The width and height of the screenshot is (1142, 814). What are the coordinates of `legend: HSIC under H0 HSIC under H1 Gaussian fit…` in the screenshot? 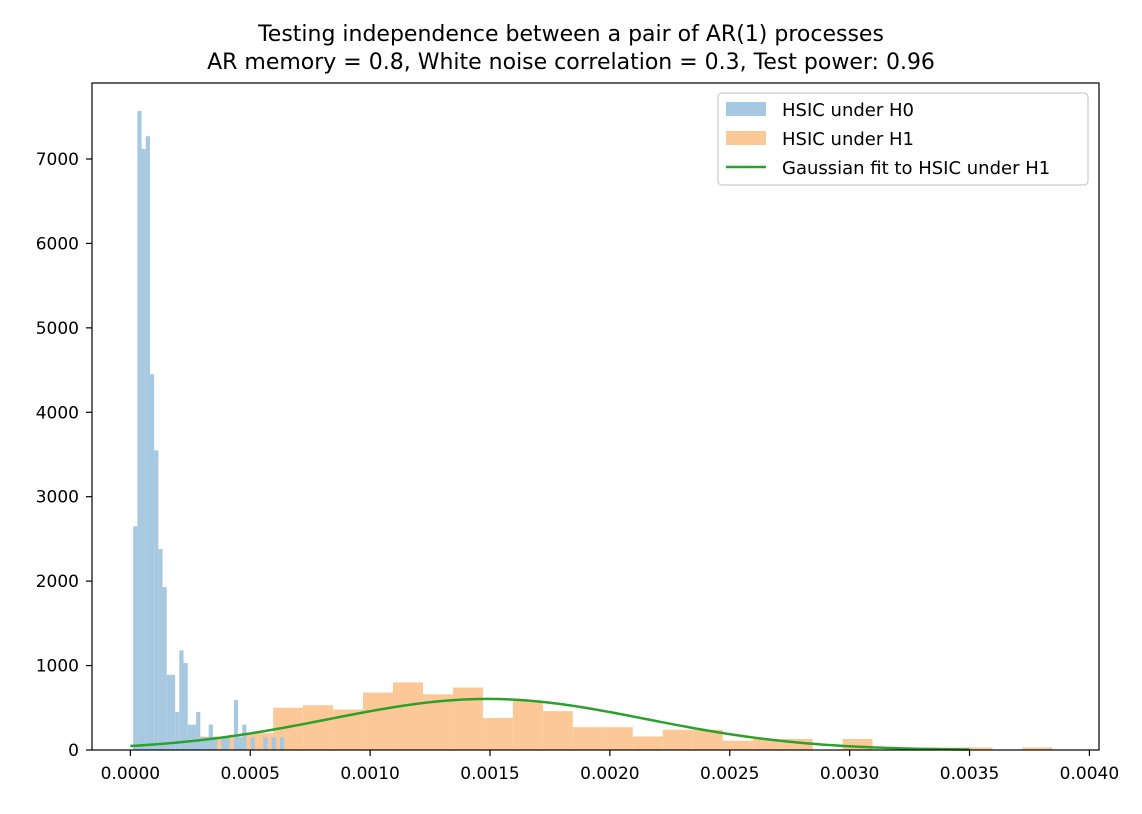 It's located at (903, 139).